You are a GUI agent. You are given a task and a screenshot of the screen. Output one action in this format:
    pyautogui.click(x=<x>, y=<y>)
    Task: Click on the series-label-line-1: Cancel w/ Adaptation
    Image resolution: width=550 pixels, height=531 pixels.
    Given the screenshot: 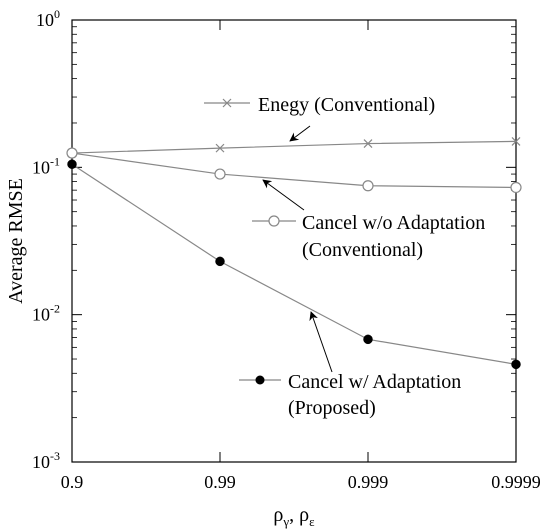 What is the action you would take?
    pyautogui.click(x=374, y=382)
    